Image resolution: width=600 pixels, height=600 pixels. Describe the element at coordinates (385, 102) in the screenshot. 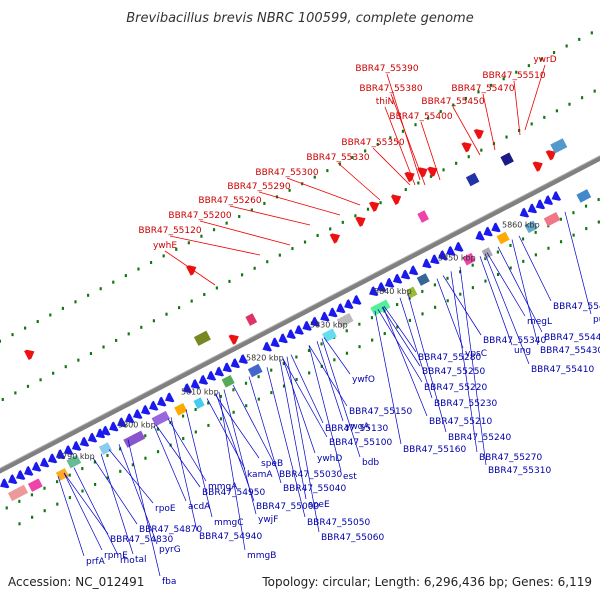

I see `gene-label: thiN` at that location.